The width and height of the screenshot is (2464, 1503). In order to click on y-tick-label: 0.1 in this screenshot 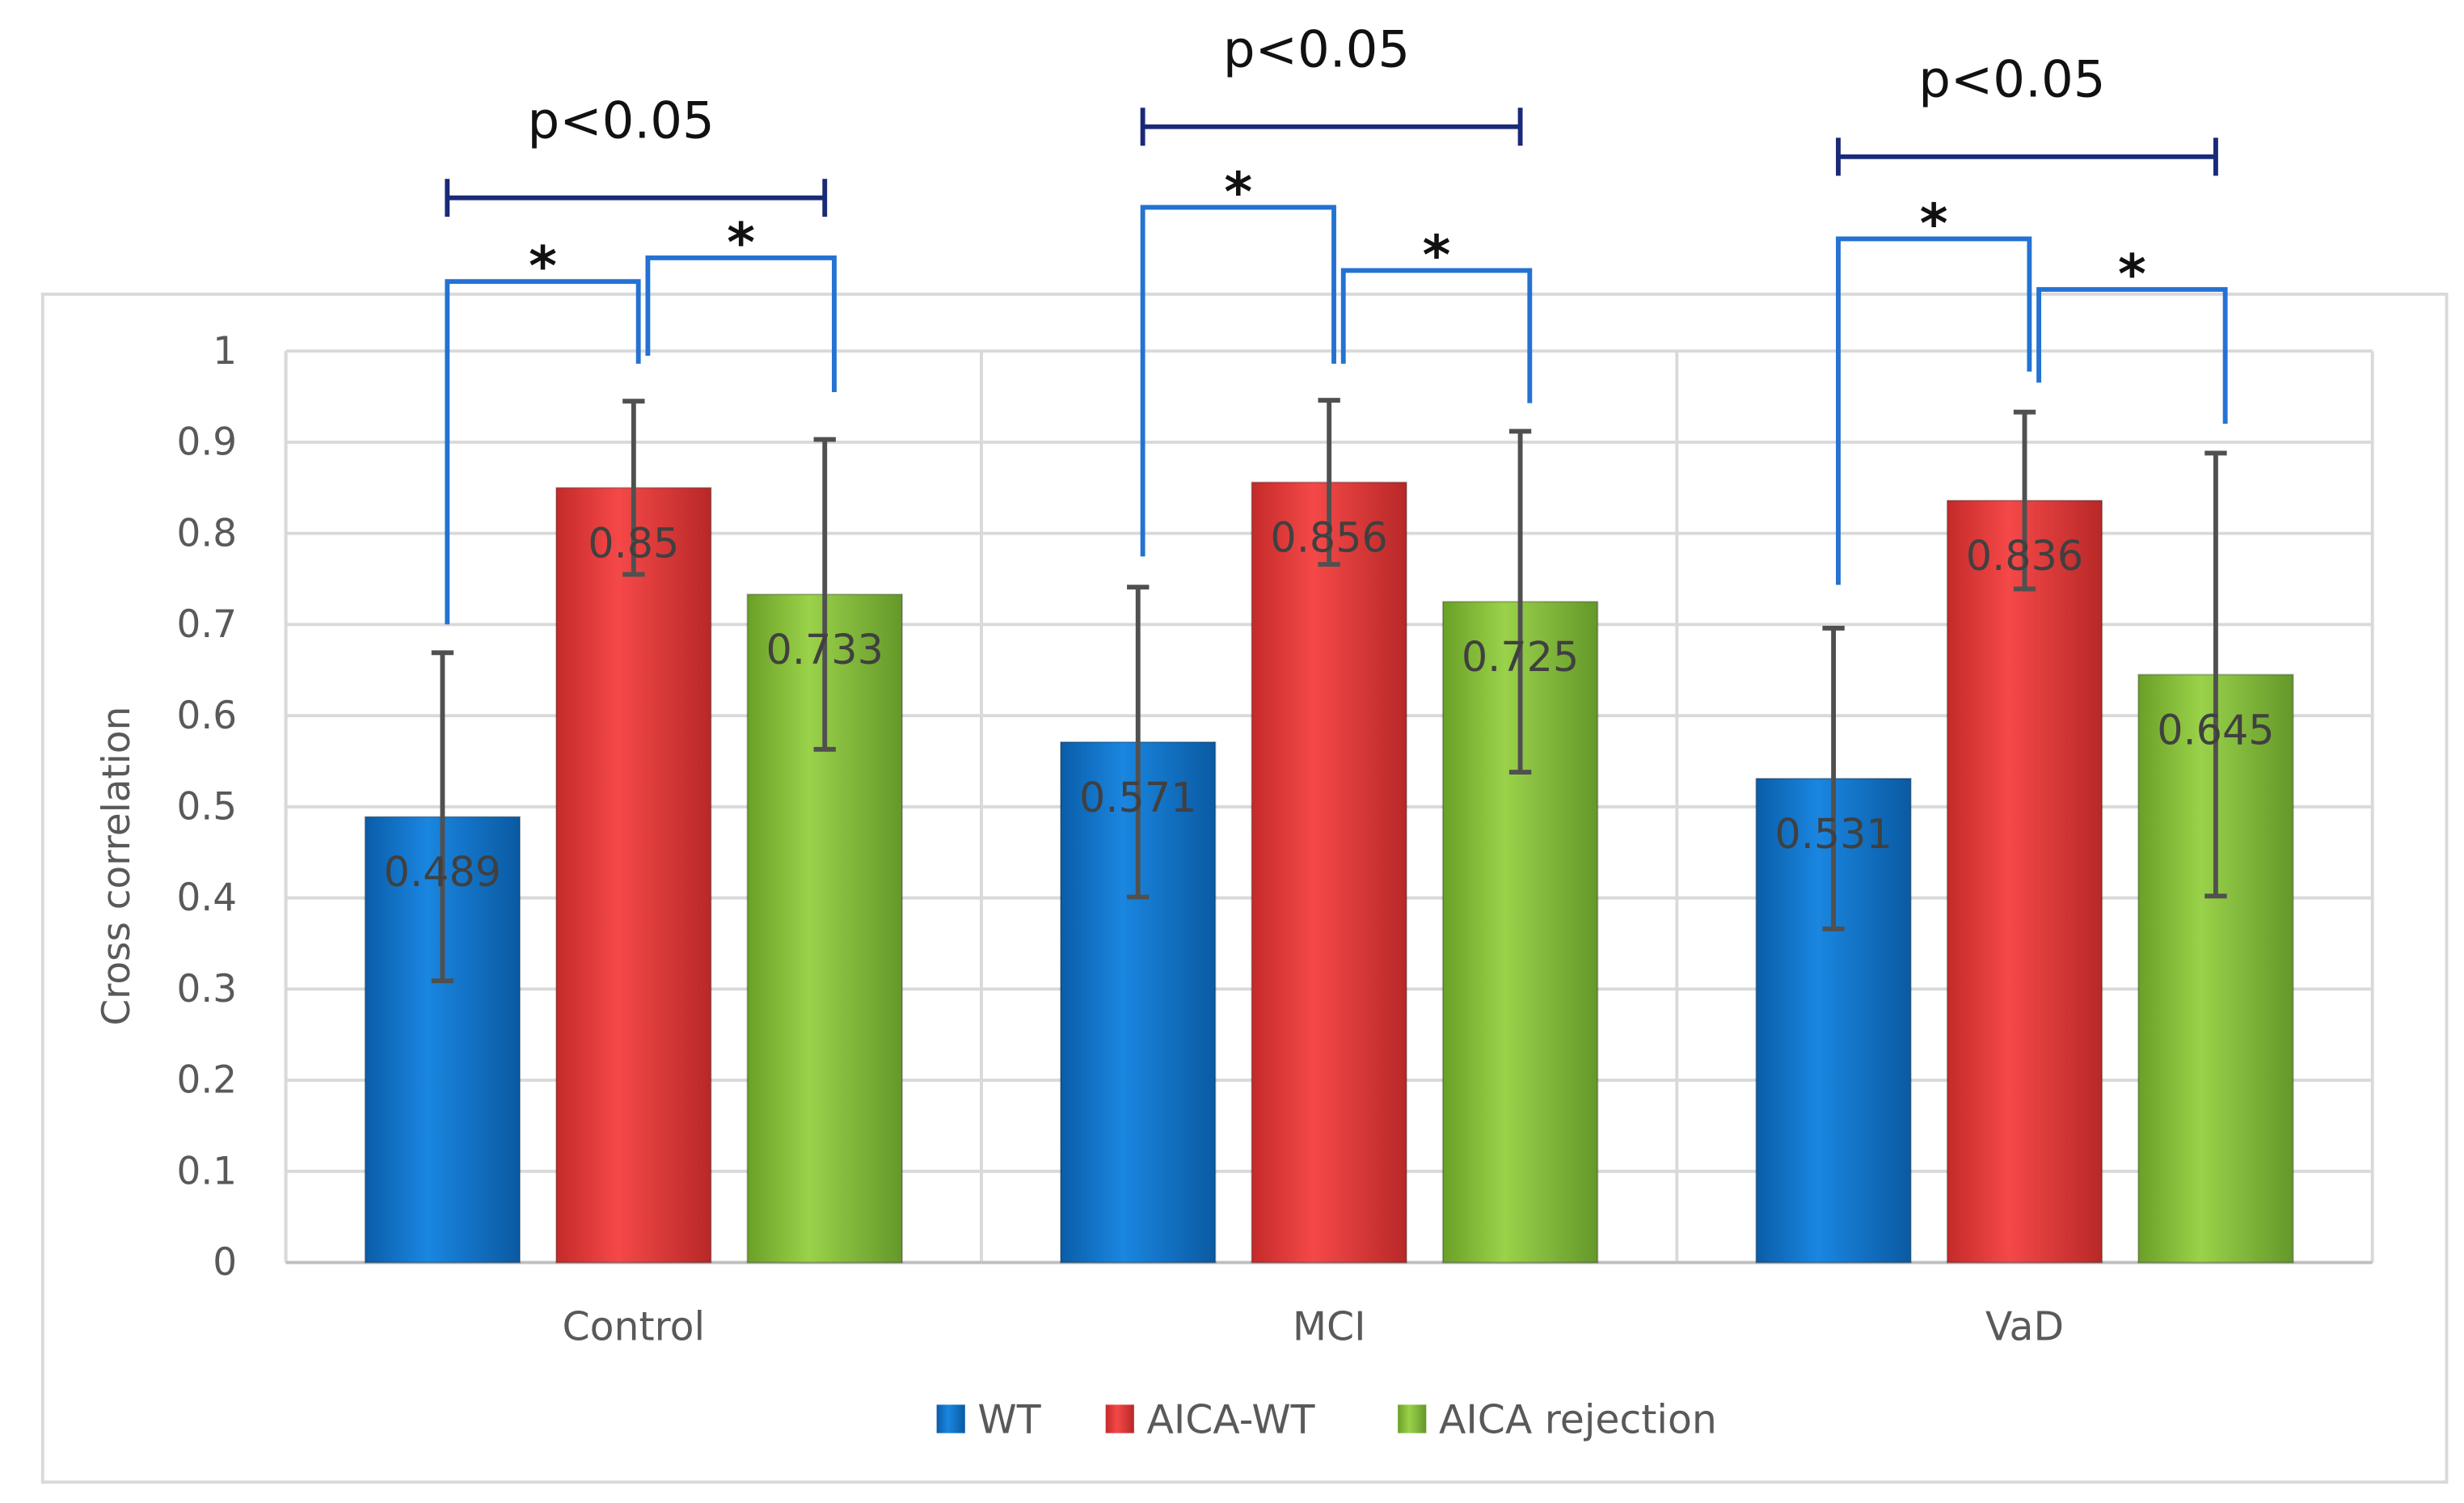, I will do `click(208, 1171)`.